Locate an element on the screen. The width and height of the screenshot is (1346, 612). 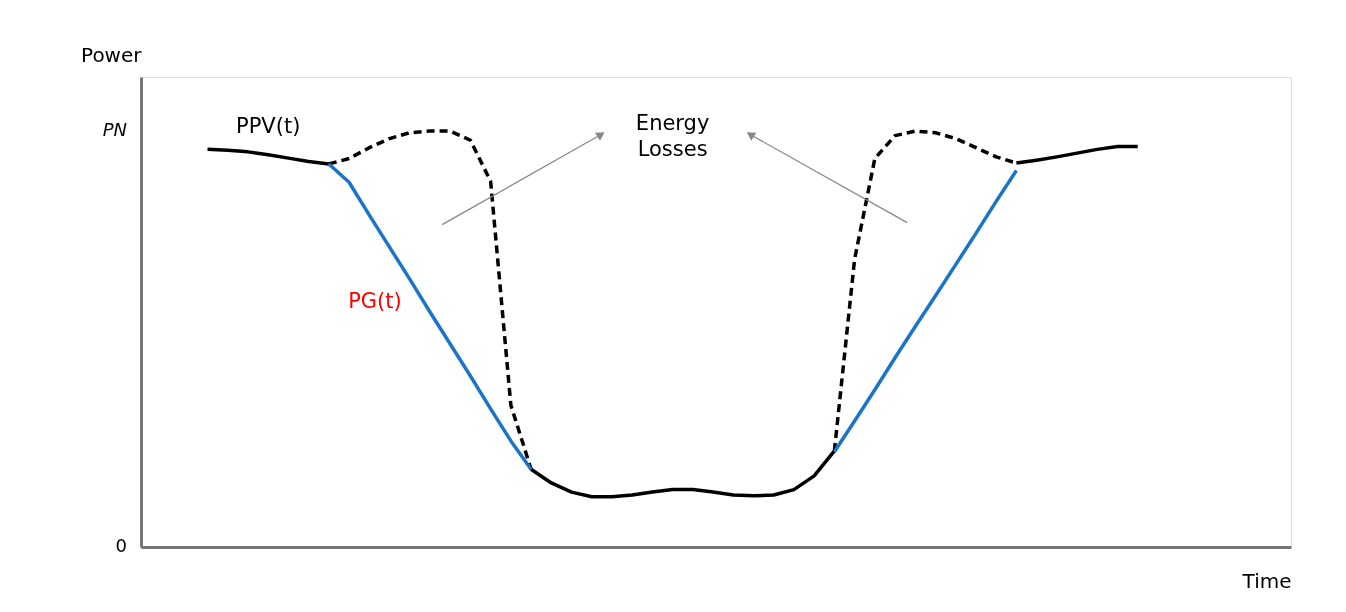
text: PN is located at coordinates (114, 130).